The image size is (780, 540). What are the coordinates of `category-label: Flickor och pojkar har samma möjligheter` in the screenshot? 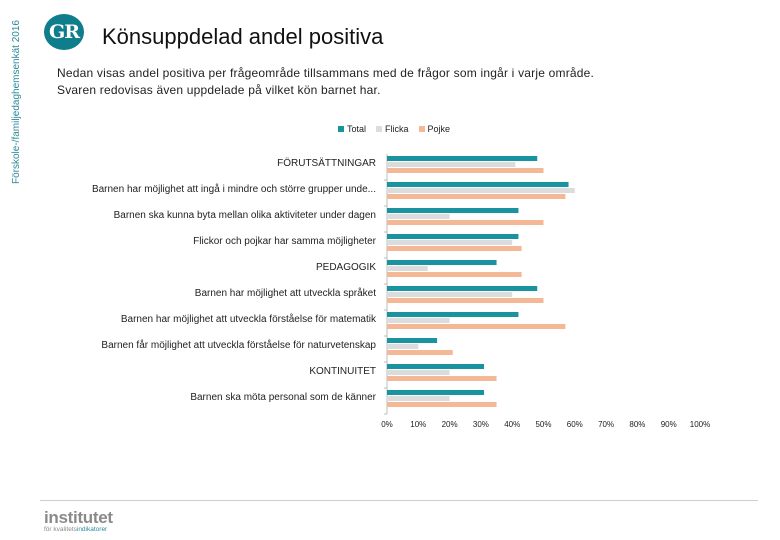 It's located at (285, 241).